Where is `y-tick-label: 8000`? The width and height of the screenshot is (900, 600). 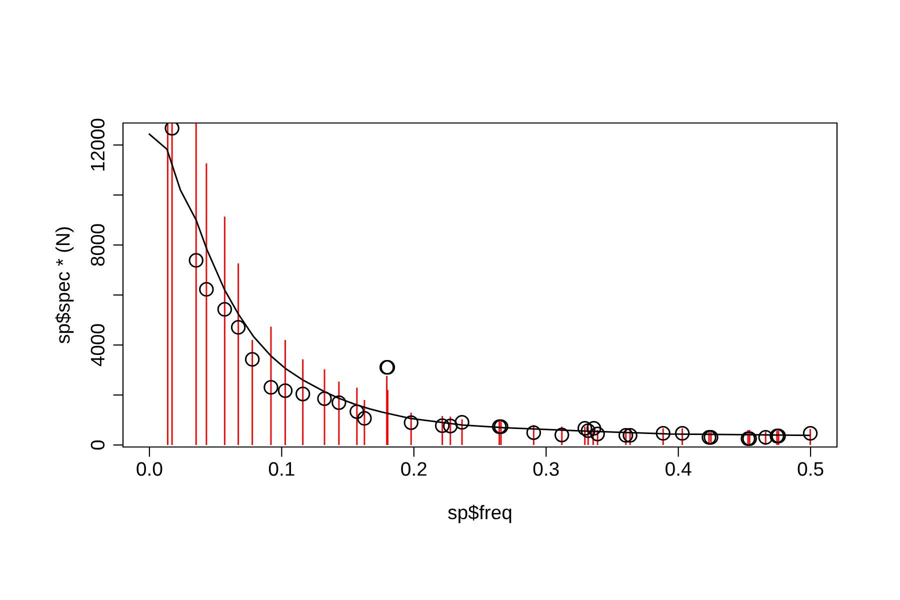 y-tick-label: 8000 is located at coordinates (97, 245).